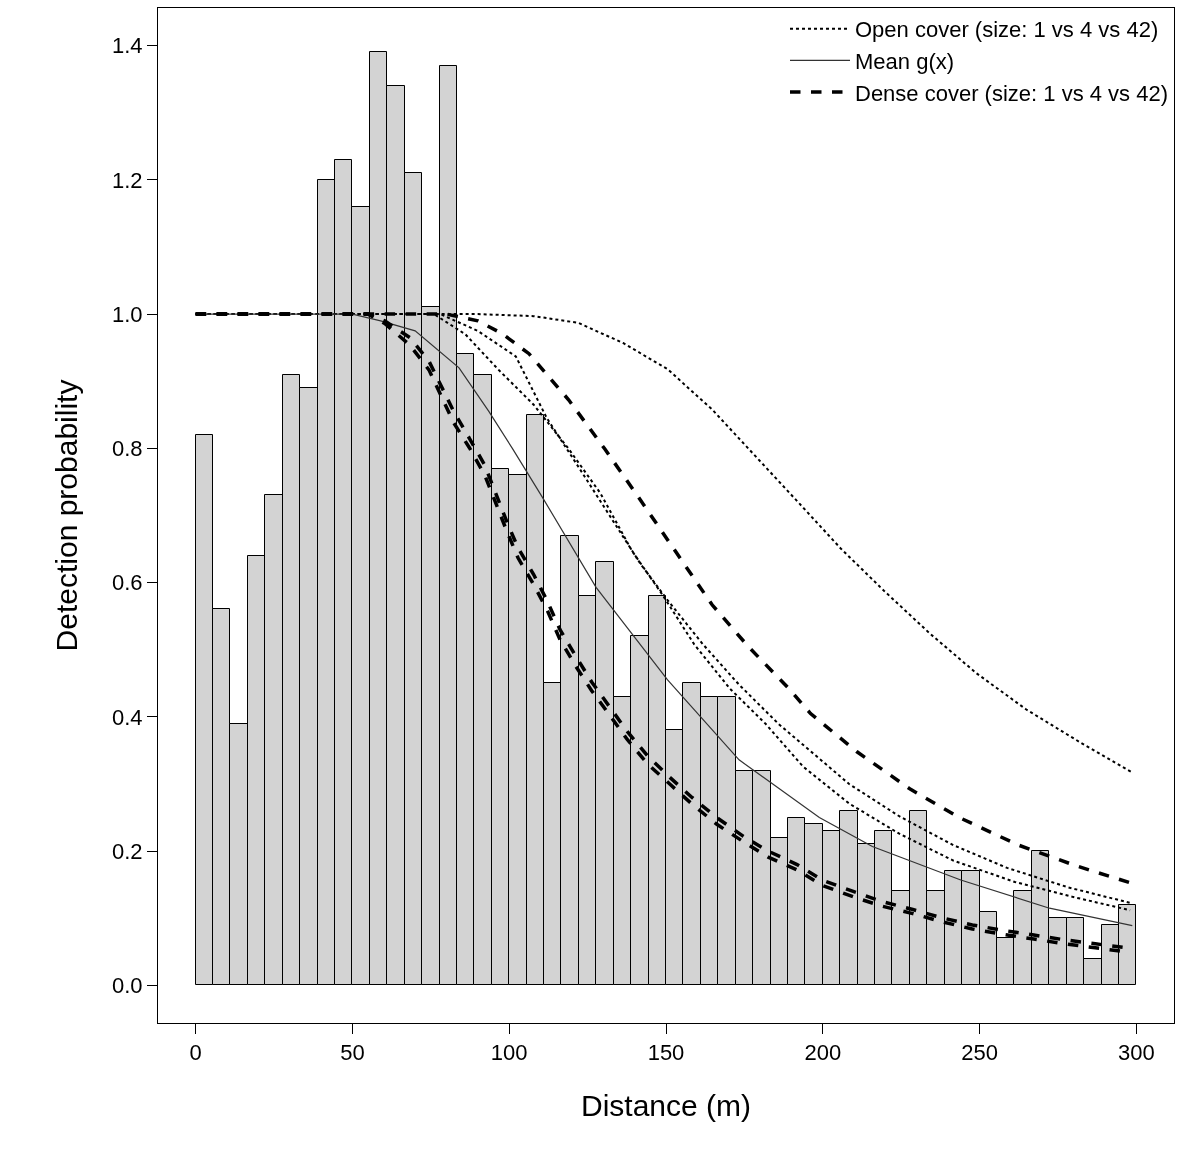 The height and width of the screenshot is (1176, 1178). Describe the element at coordinates (67, 515) in the screenshot. I see `y-axis-title: Detection probability` at that location.